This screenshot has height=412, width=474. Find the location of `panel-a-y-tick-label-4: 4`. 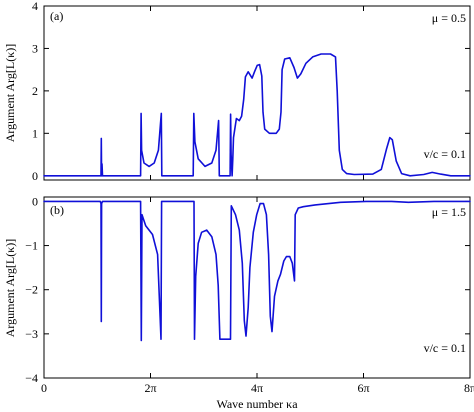

panel-a-y-tick-label-4: 4 is located at coordinates (35, 6).